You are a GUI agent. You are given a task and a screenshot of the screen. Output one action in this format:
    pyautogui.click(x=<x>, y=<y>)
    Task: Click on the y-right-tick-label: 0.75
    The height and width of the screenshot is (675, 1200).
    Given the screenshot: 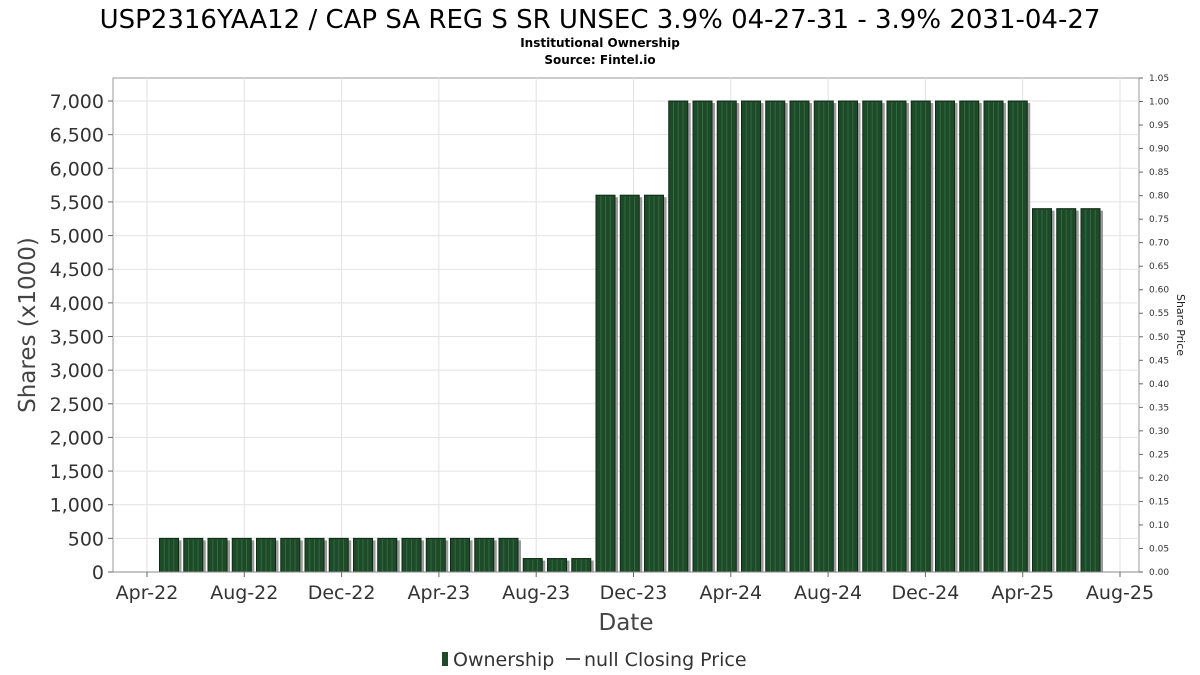 What is the action you would take?
    pyautogui.click(x=1159, y=220)
    